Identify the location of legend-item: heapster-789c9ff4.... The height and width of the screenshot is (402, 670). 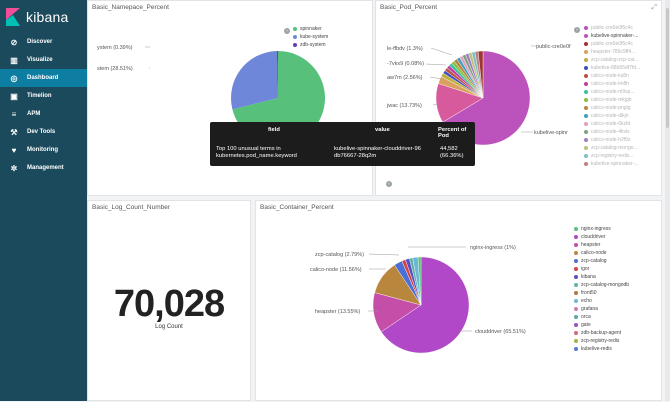
(612, 52).